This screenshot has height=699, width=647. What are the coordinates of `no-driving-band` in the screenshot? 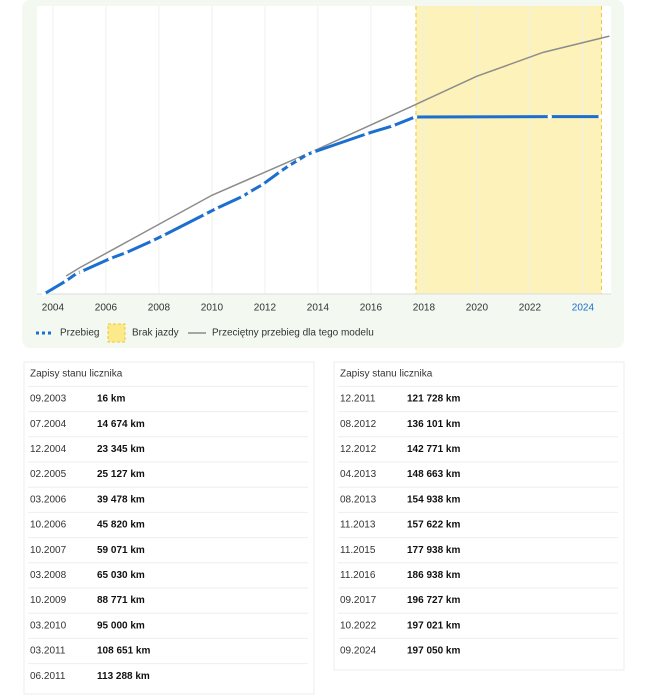 It's located at (508, 150).